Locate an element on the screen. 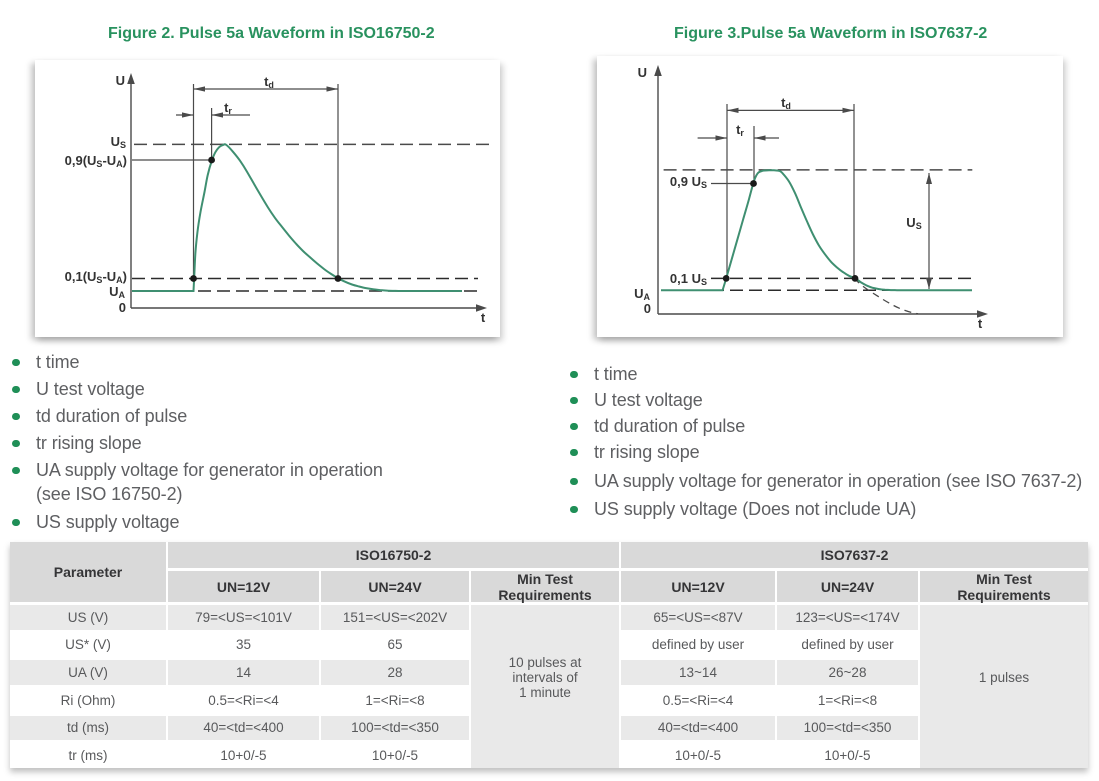 This screenshot has width=1099, height=781. svg-text: 0,9(US-UA) is located at coordinates (96, 161).